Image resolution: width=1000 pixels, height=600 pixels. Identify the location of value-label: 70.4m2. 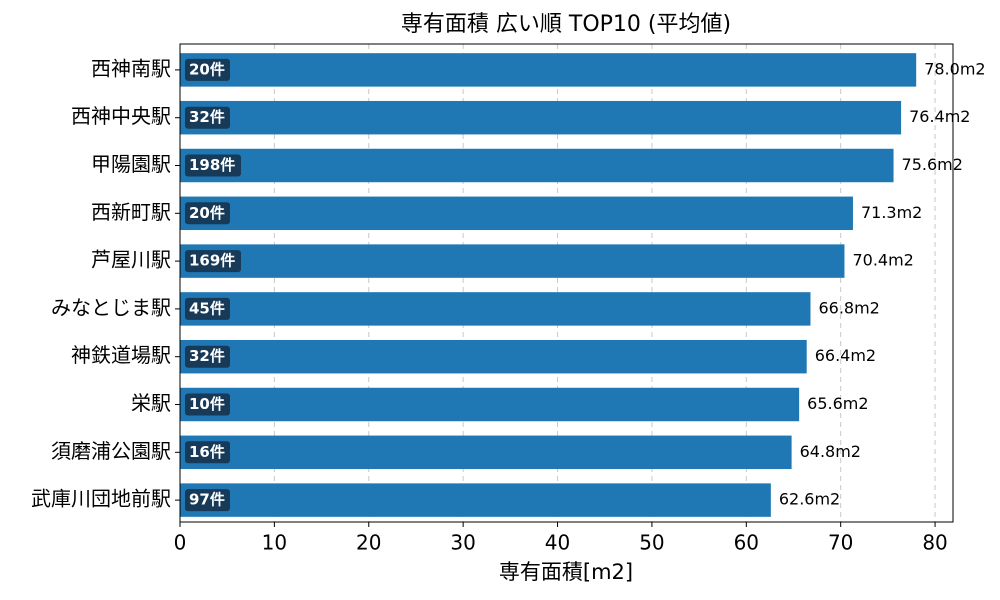
(882, 260).